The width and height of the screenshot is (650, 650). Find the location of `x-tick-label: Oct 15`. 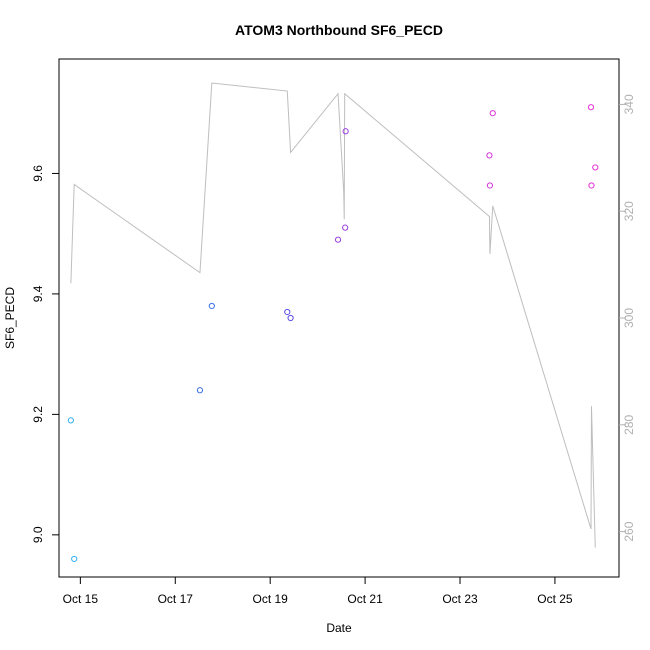

x-tick-label: Oct 15 is located at coordinates (81, 599).